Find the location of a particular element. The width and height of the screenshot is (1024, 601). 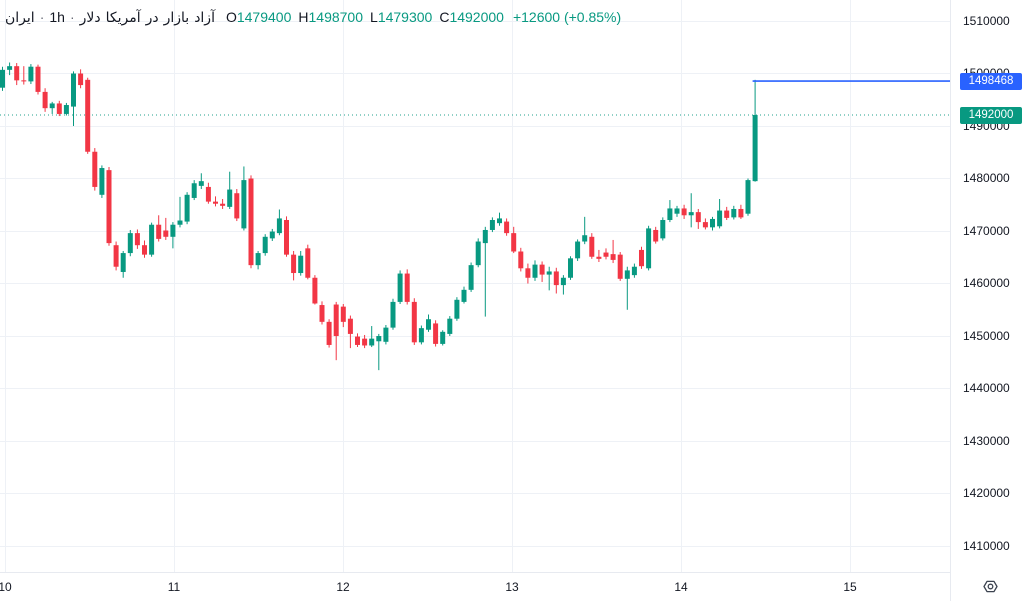

time-axis: 10 11 12 13 14 15 is located at coordinates (512, 586).